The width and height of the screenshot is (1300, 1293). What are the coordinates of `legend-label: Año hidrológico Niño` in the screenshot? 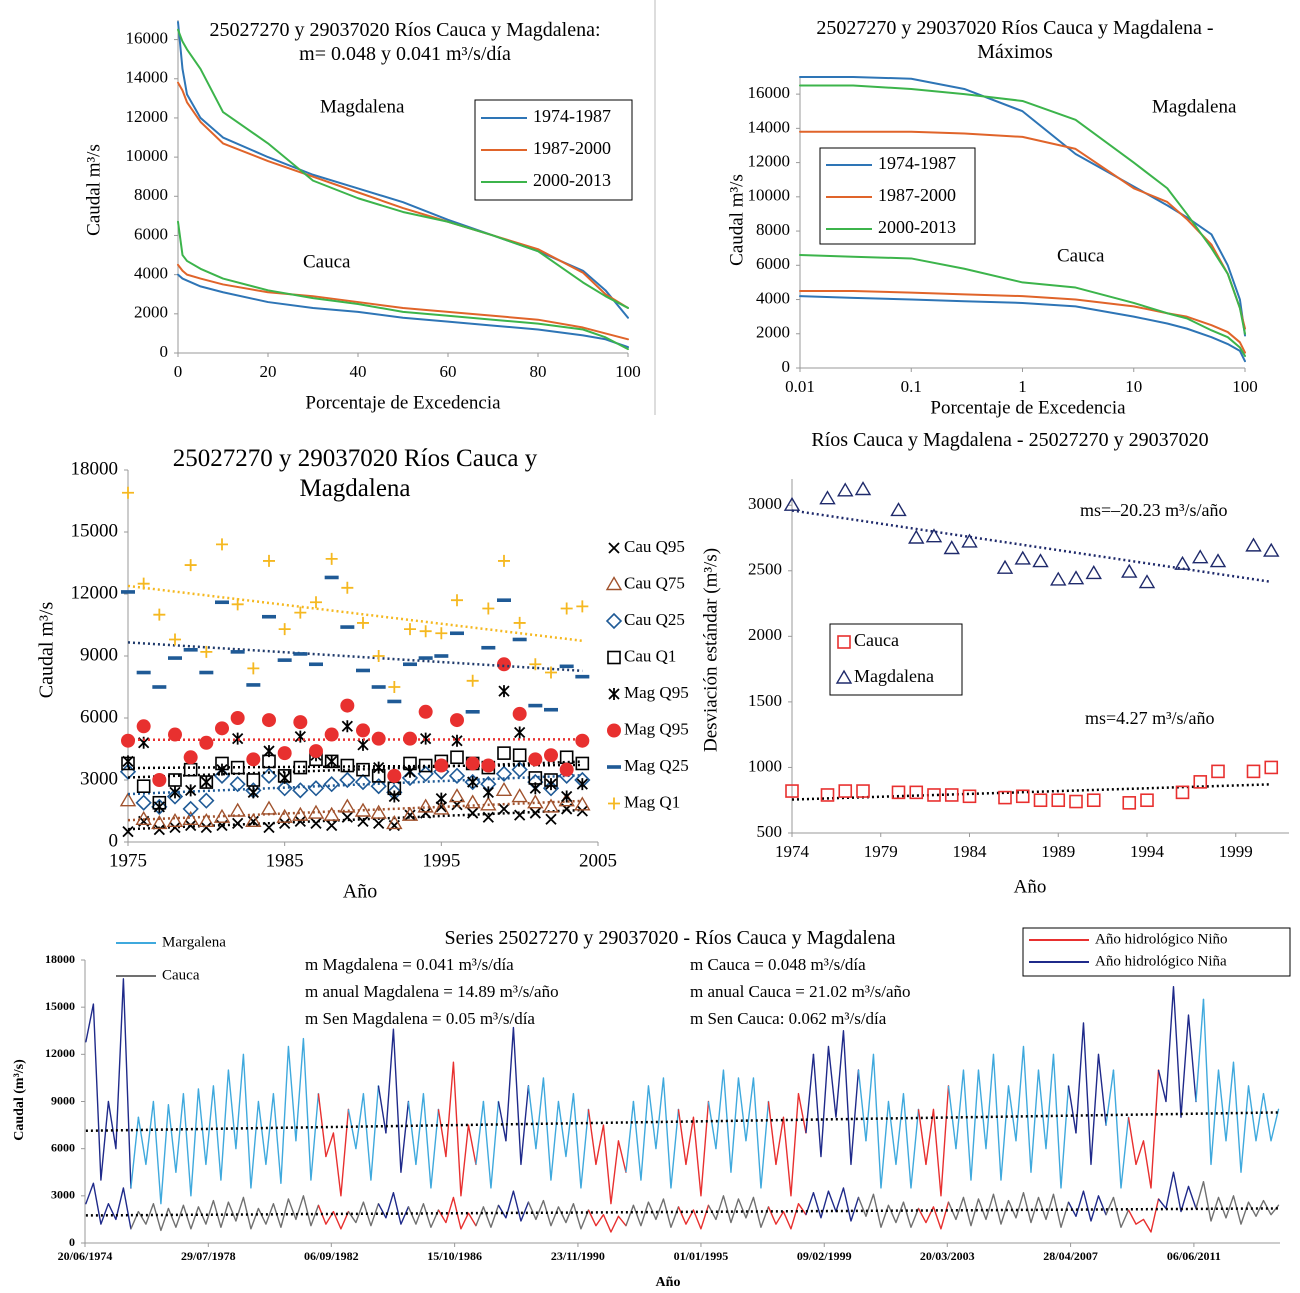 It's located at (1161, 939).